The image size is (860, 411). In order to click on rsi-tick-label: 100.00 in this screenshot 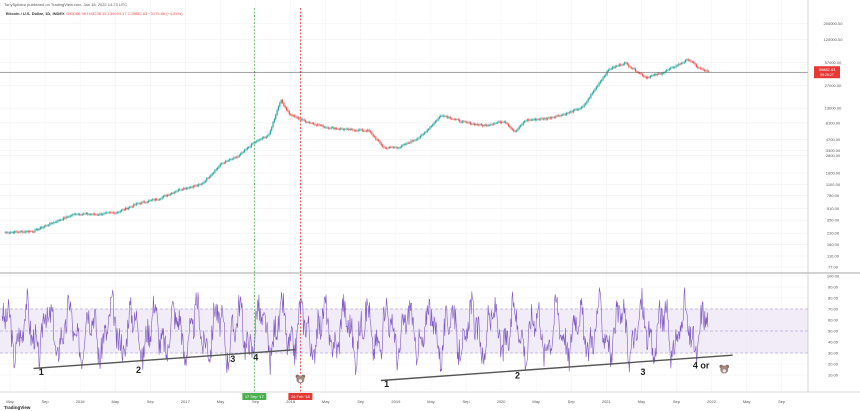, I will do `click(833, 276)`.